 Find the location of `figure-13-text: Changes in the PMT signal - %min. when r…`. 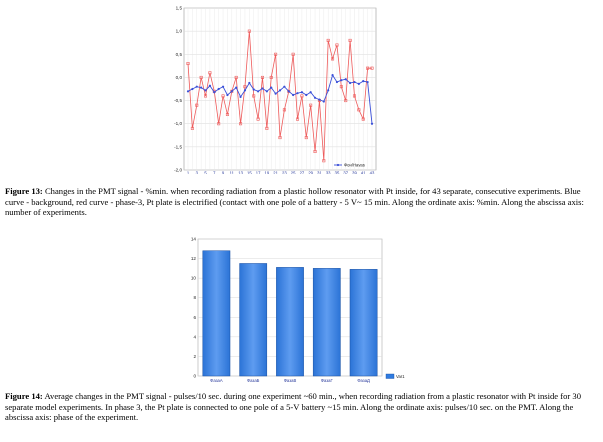

figure-13-text: Changes in the PMT signal - %min. when r… is located at coordinates (294, 201).